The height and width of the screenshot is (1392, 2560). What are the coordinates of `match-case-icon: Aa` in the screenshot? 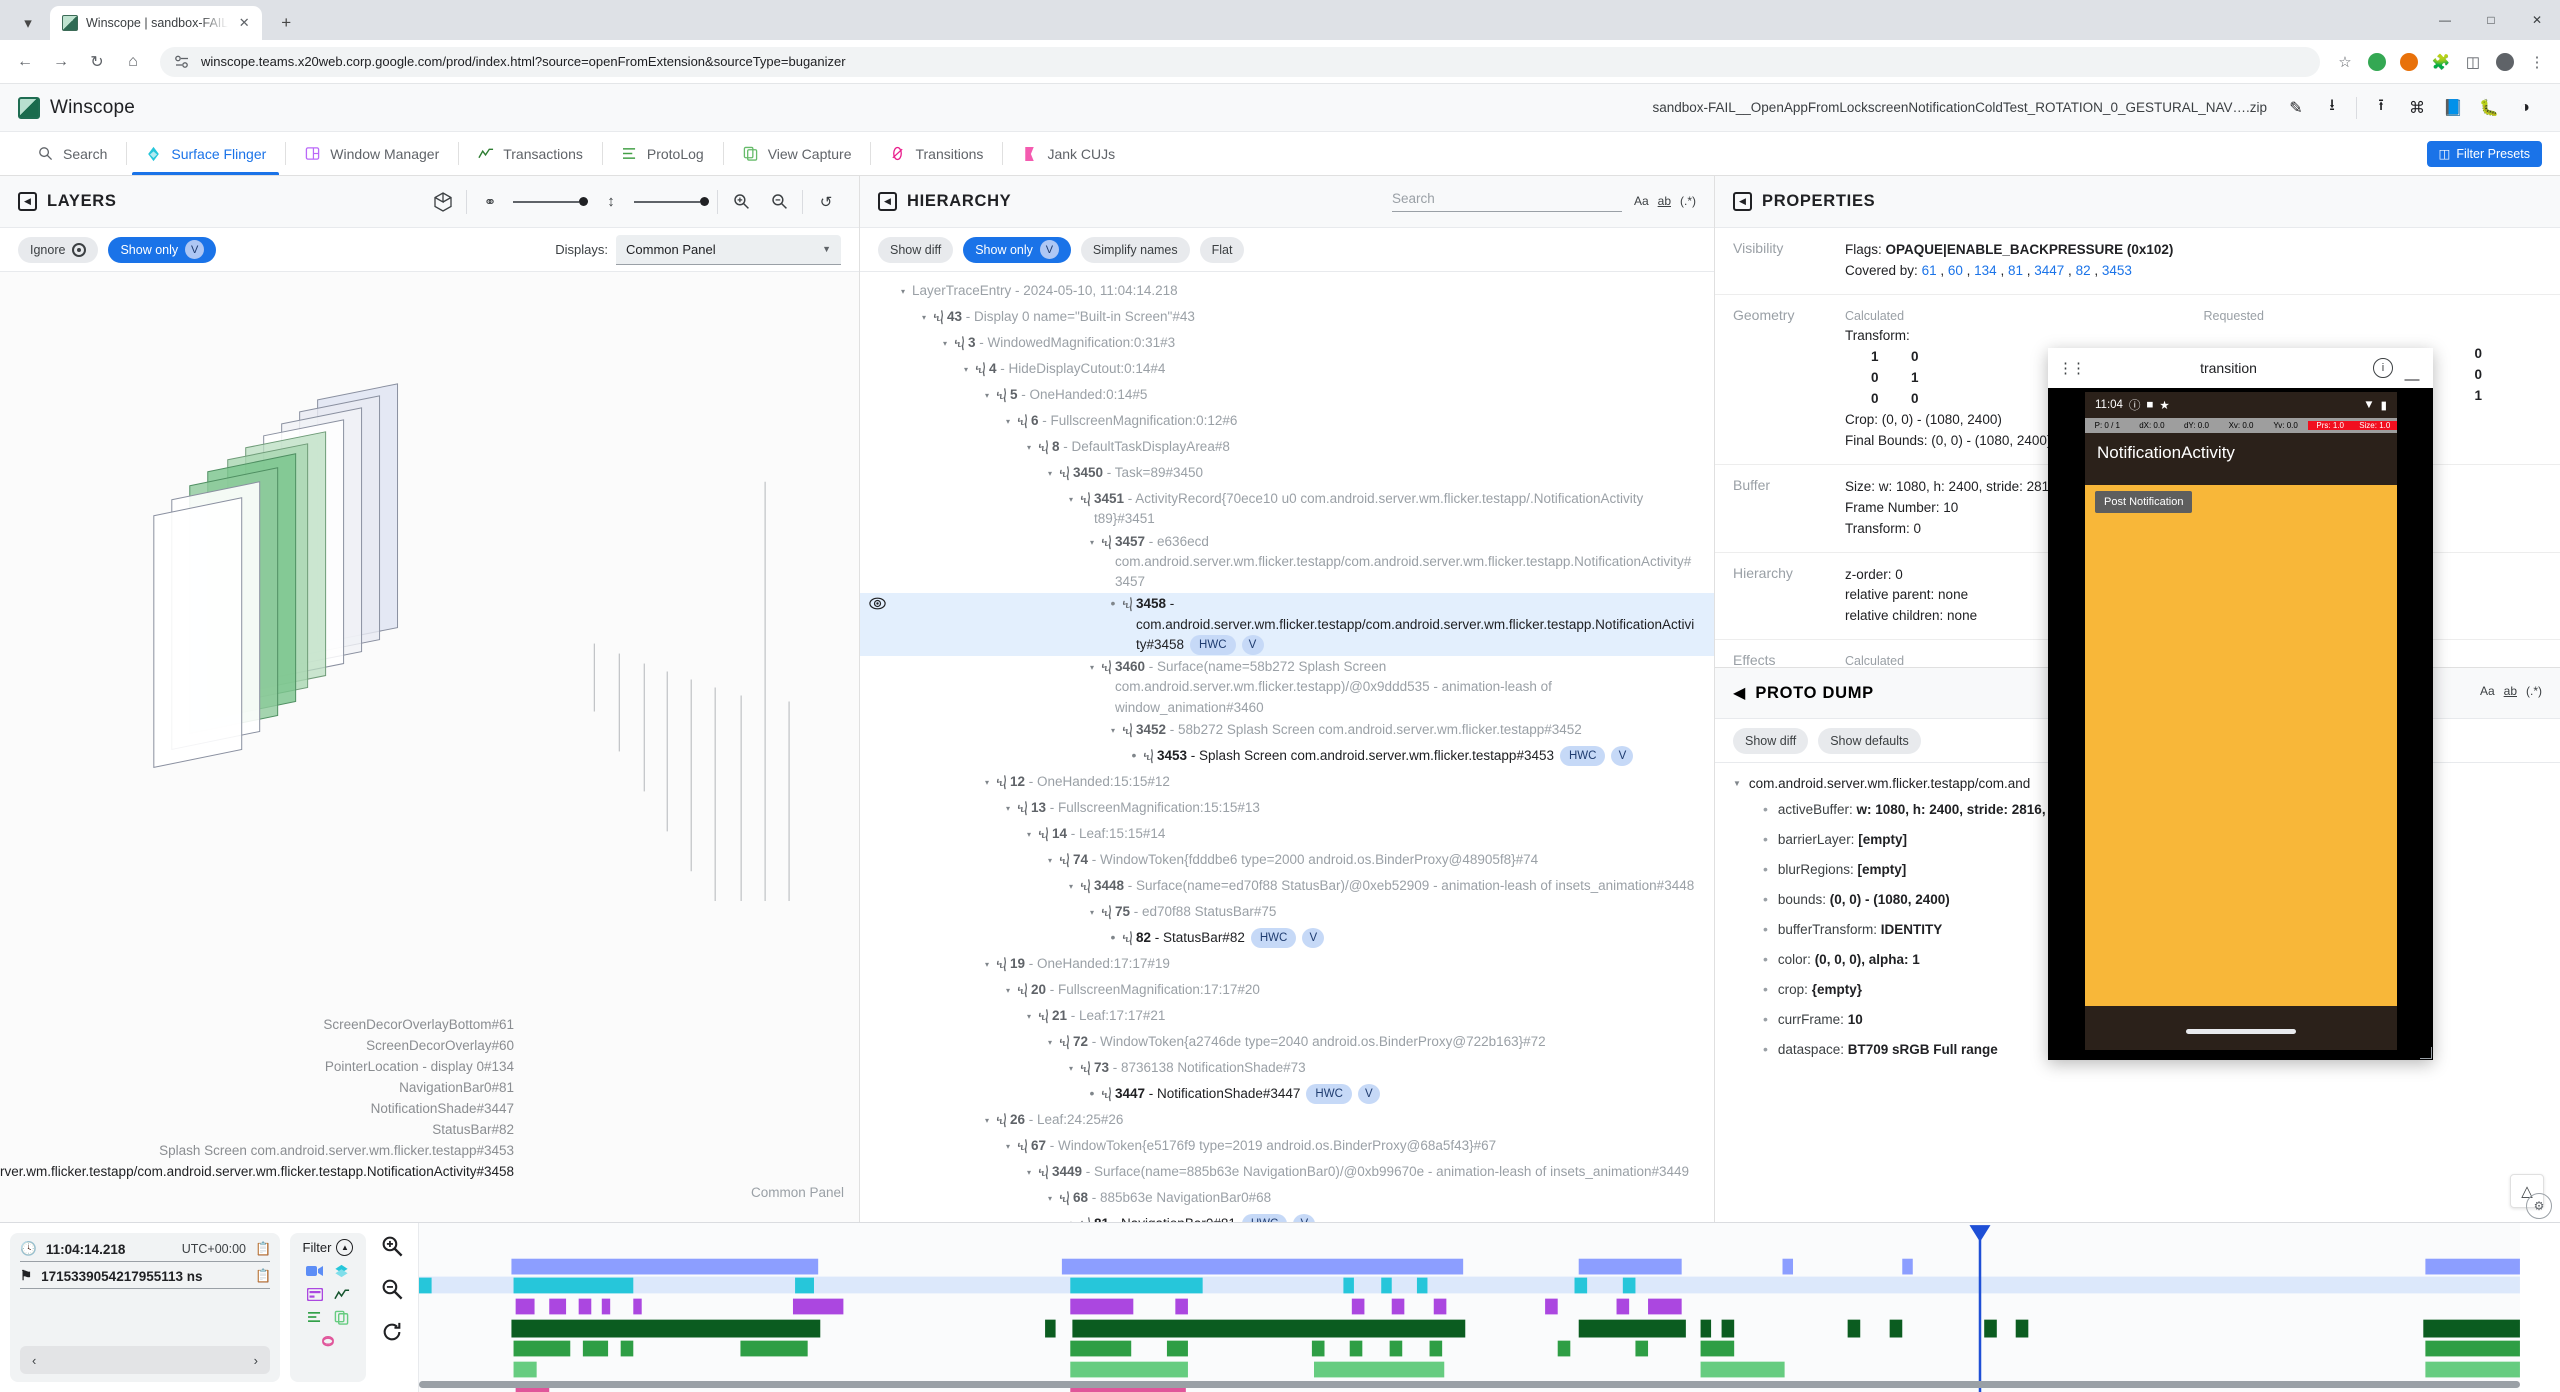 It's located at (2487, 691).